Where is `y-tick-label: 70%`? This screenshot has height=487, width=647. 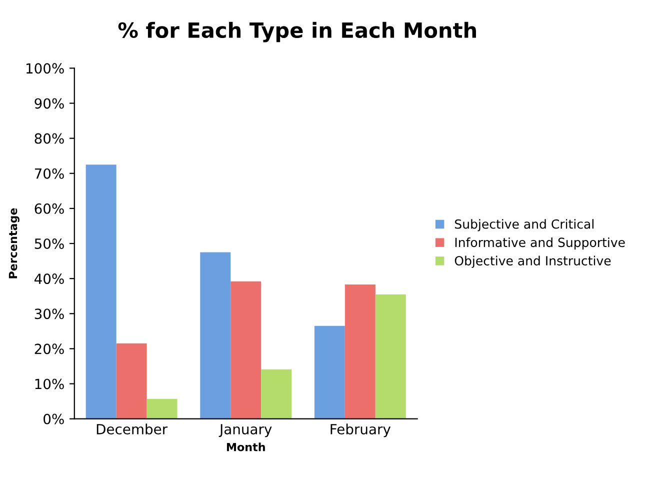 y-tick-label: 70% is located at coordinates (49, 173).